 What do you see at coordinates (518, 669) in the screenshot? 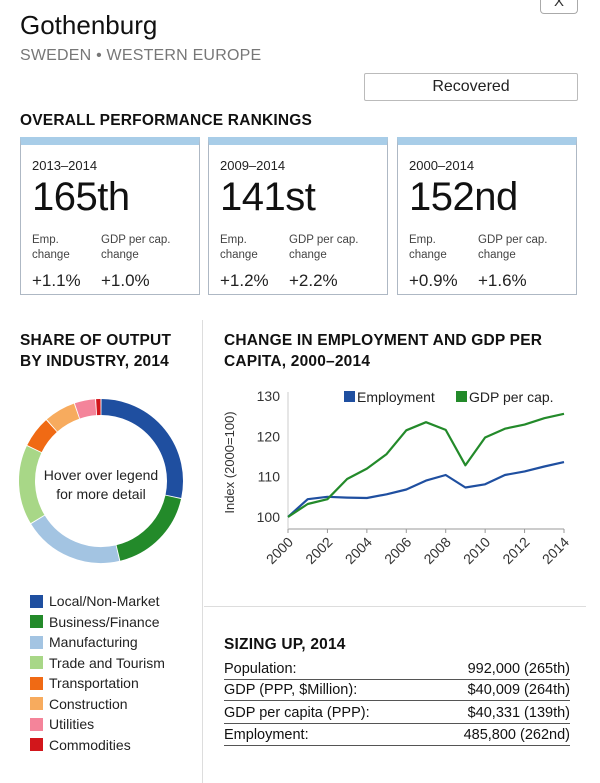
I see `sizing-value: 992,000 (265th)` at bounding box center [518, 669].